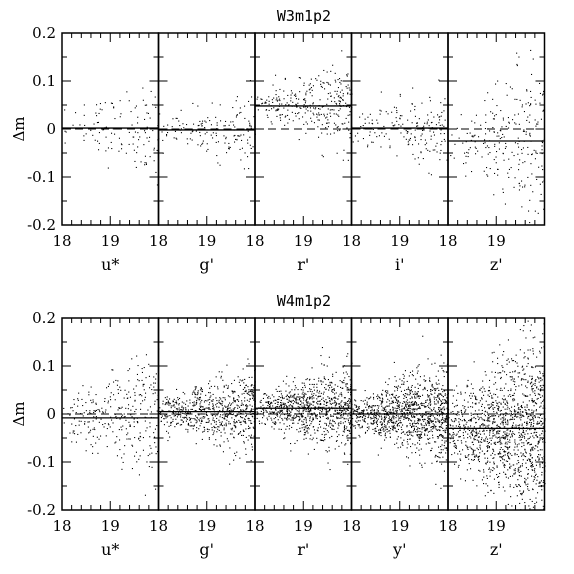 This screenshot has height=574, width=574. I want to click on x-tick-label: 19, so click(110, 526).